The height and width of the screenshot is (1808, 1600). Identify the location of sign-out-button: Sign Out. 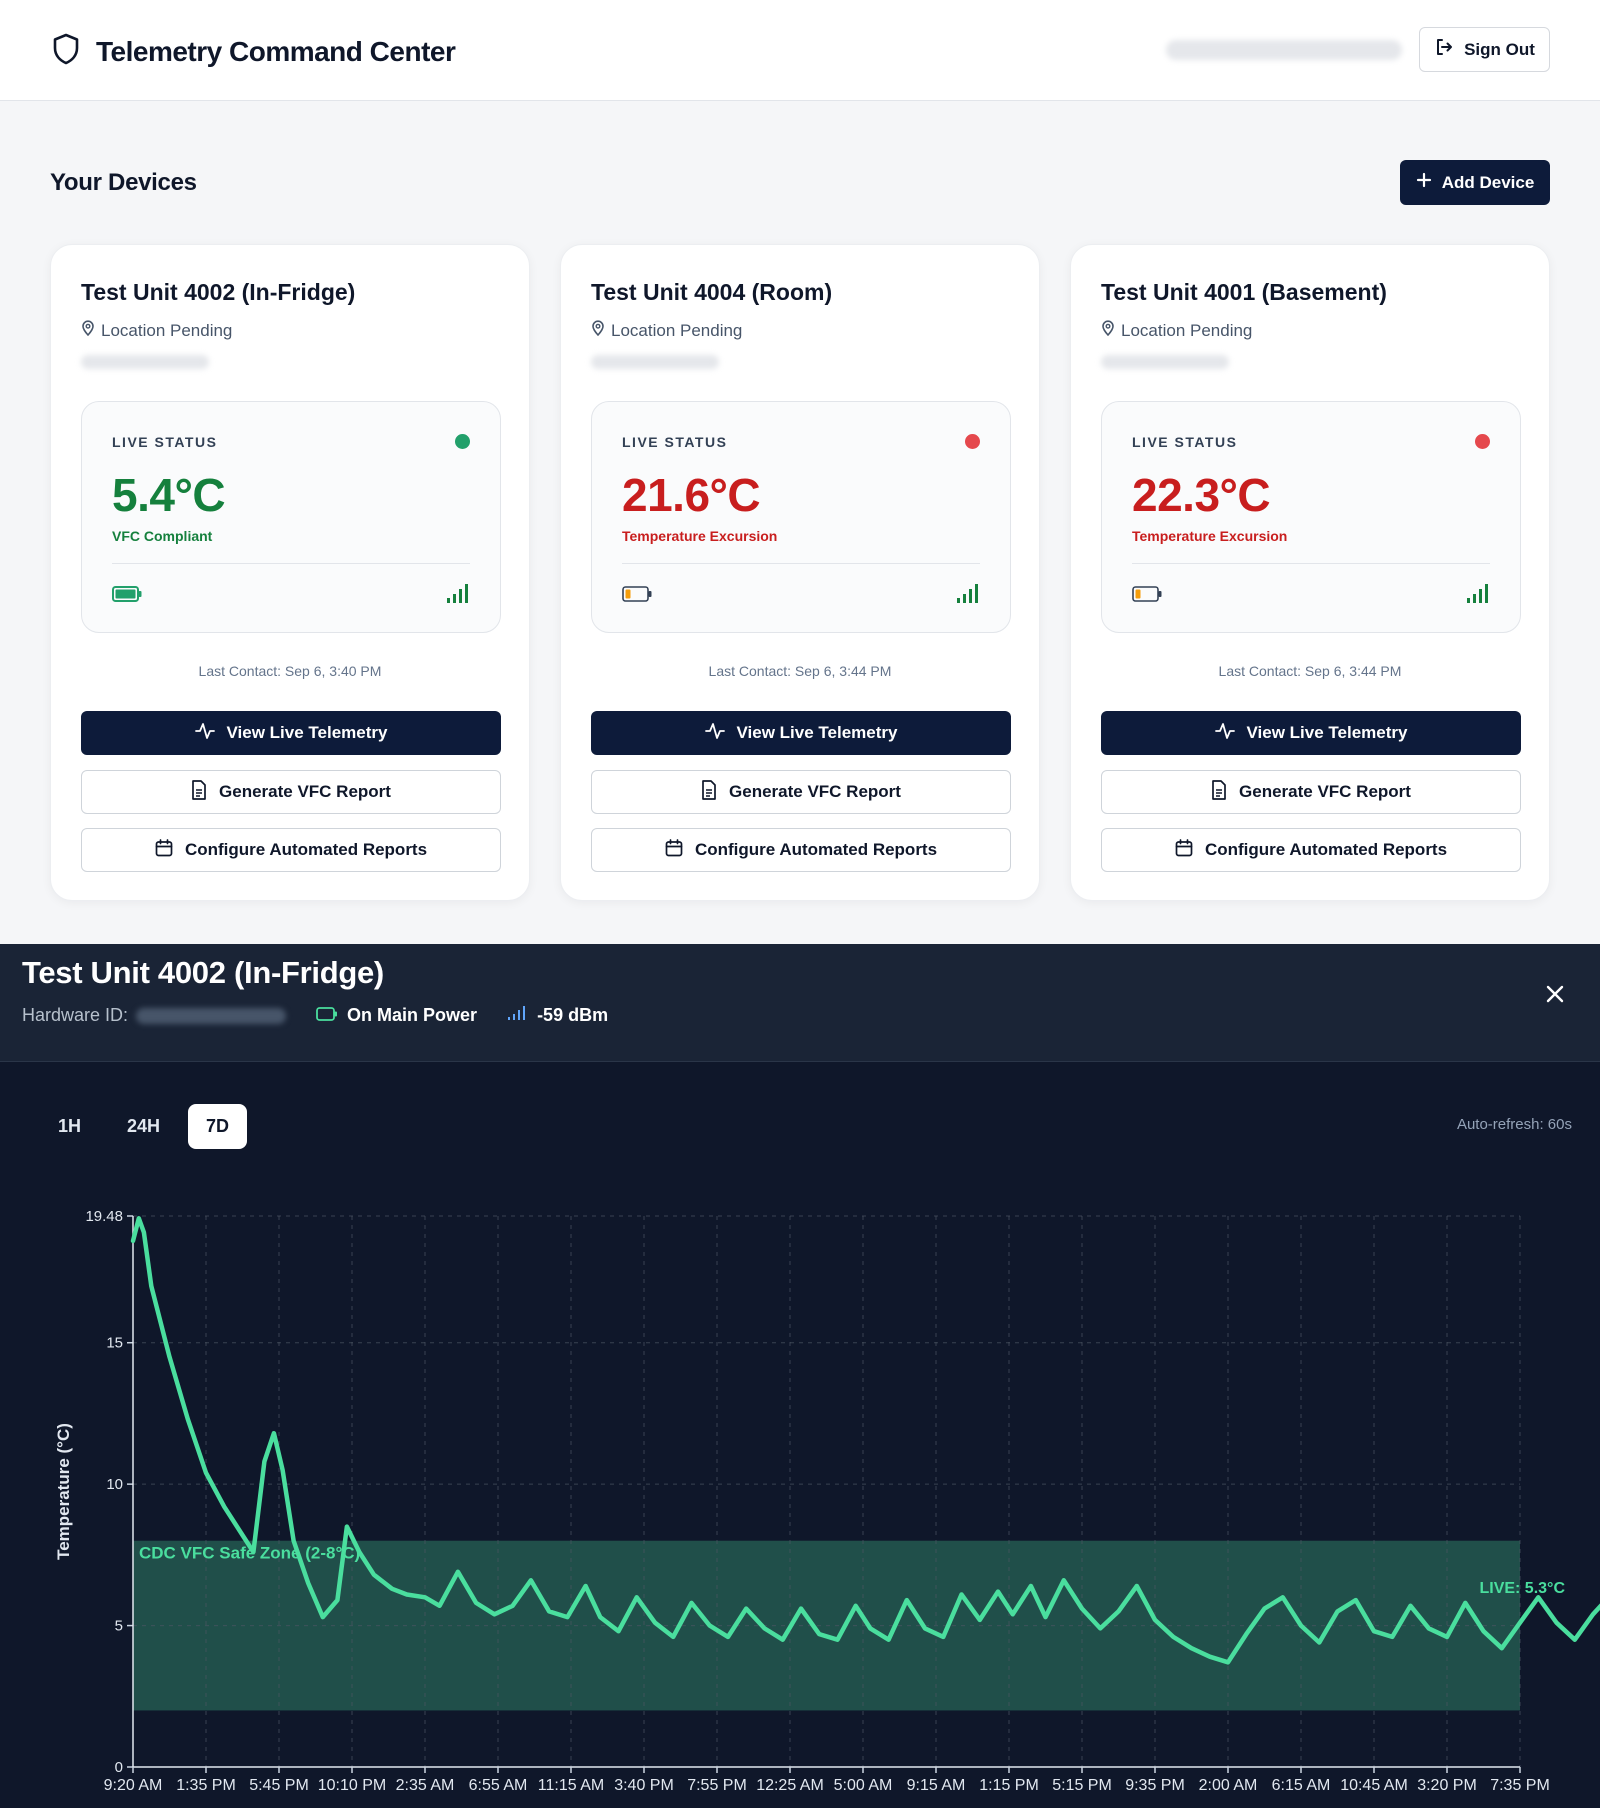
(1484, 49).